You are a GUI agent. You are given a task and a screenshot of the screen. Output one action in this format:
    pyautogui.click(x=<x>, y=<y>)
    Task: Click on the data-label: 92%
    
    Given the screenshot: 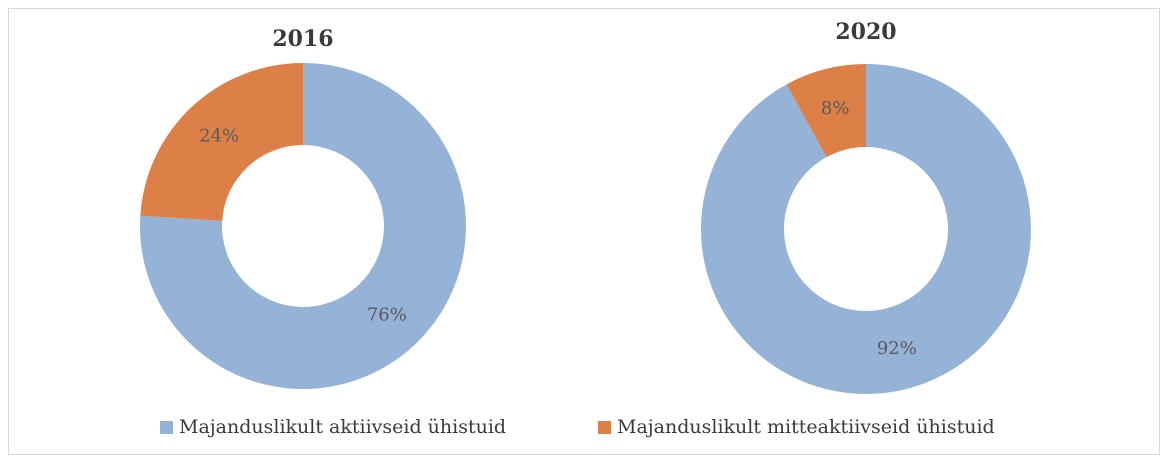 What is the action you would take?
    pyautogui.click(x=897, y=348)
    